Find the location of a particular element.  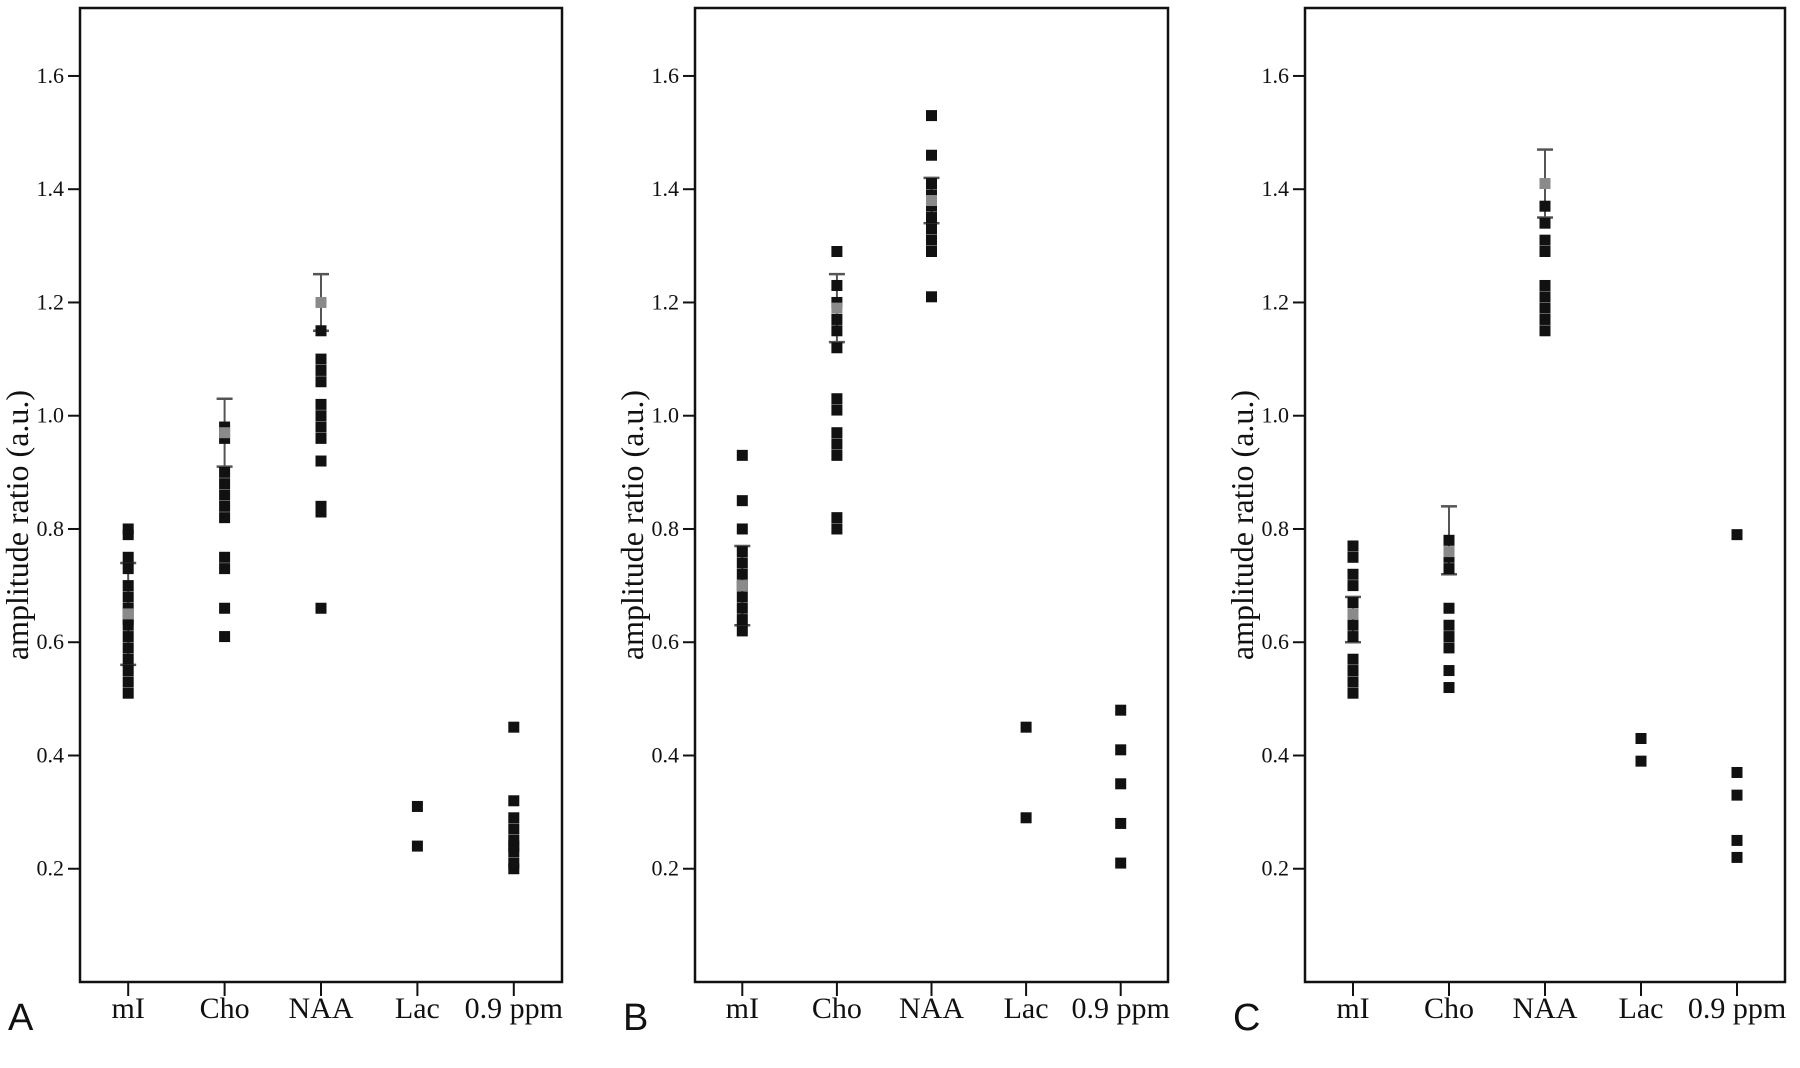

y-tick-label: 1.6 is located at coordinates (1276, 75).